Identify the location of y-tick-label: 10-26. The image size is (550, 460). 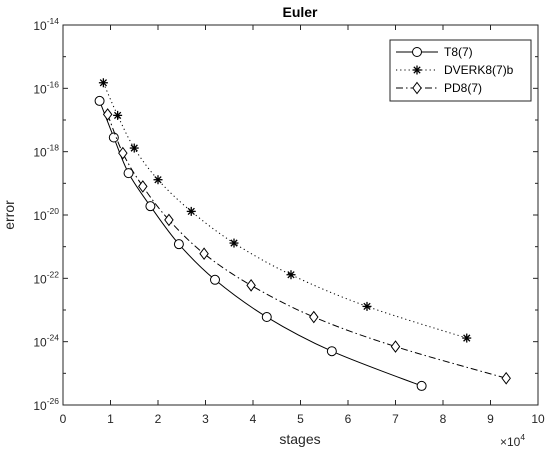
(46, 404).